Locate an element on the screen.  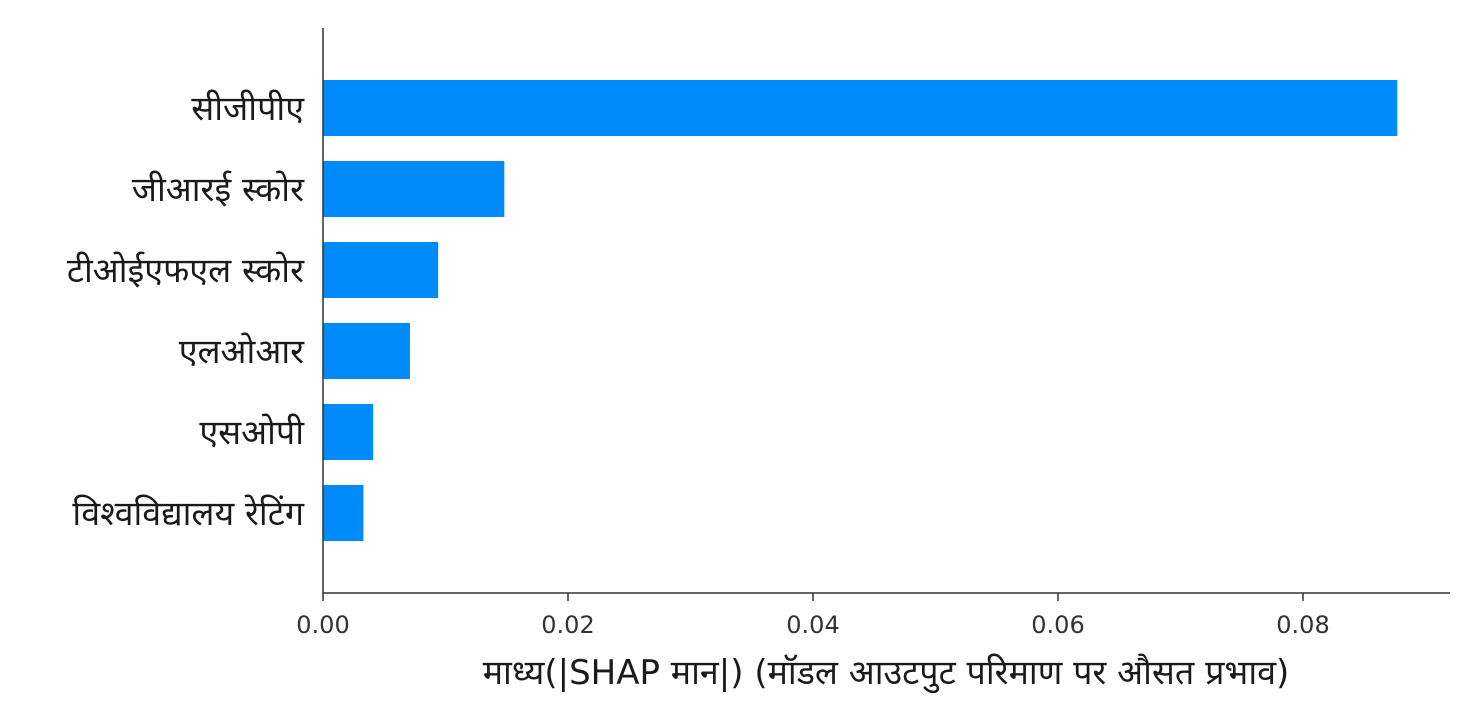
category-label-0: सीजीपीए is located at coordinates (248, 109).